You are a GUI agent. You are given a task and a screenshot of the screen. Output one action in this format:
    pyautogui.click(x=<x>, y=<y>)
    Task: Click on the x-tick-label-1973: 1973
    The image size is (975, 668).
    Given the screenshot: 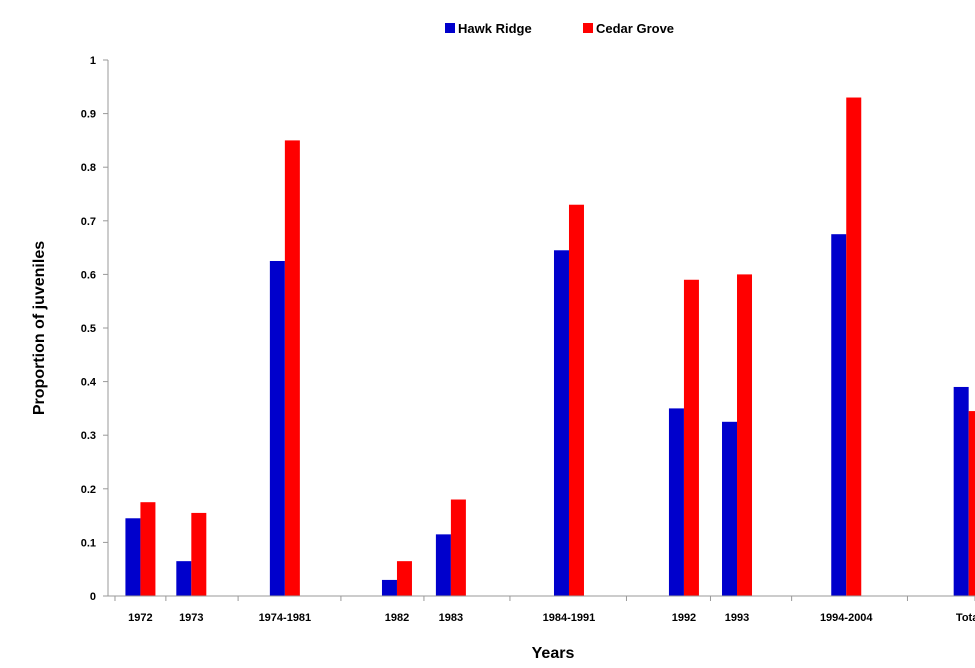 What is the action you would take?
    pyautogui.click(x=191, y=618)
    